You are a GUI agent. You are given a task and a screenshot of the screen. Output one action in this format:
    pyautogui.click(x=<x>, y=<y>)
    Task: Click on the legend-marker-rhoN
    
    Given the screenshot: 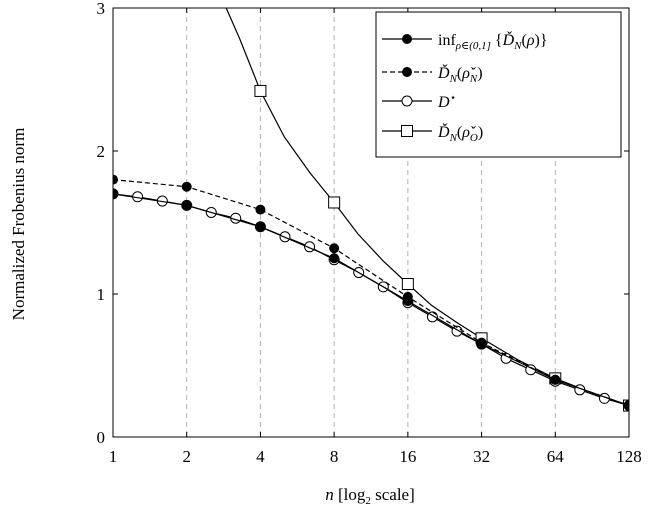 What is the action you would take?
    pyautogui.click(x=407, y=72)
    